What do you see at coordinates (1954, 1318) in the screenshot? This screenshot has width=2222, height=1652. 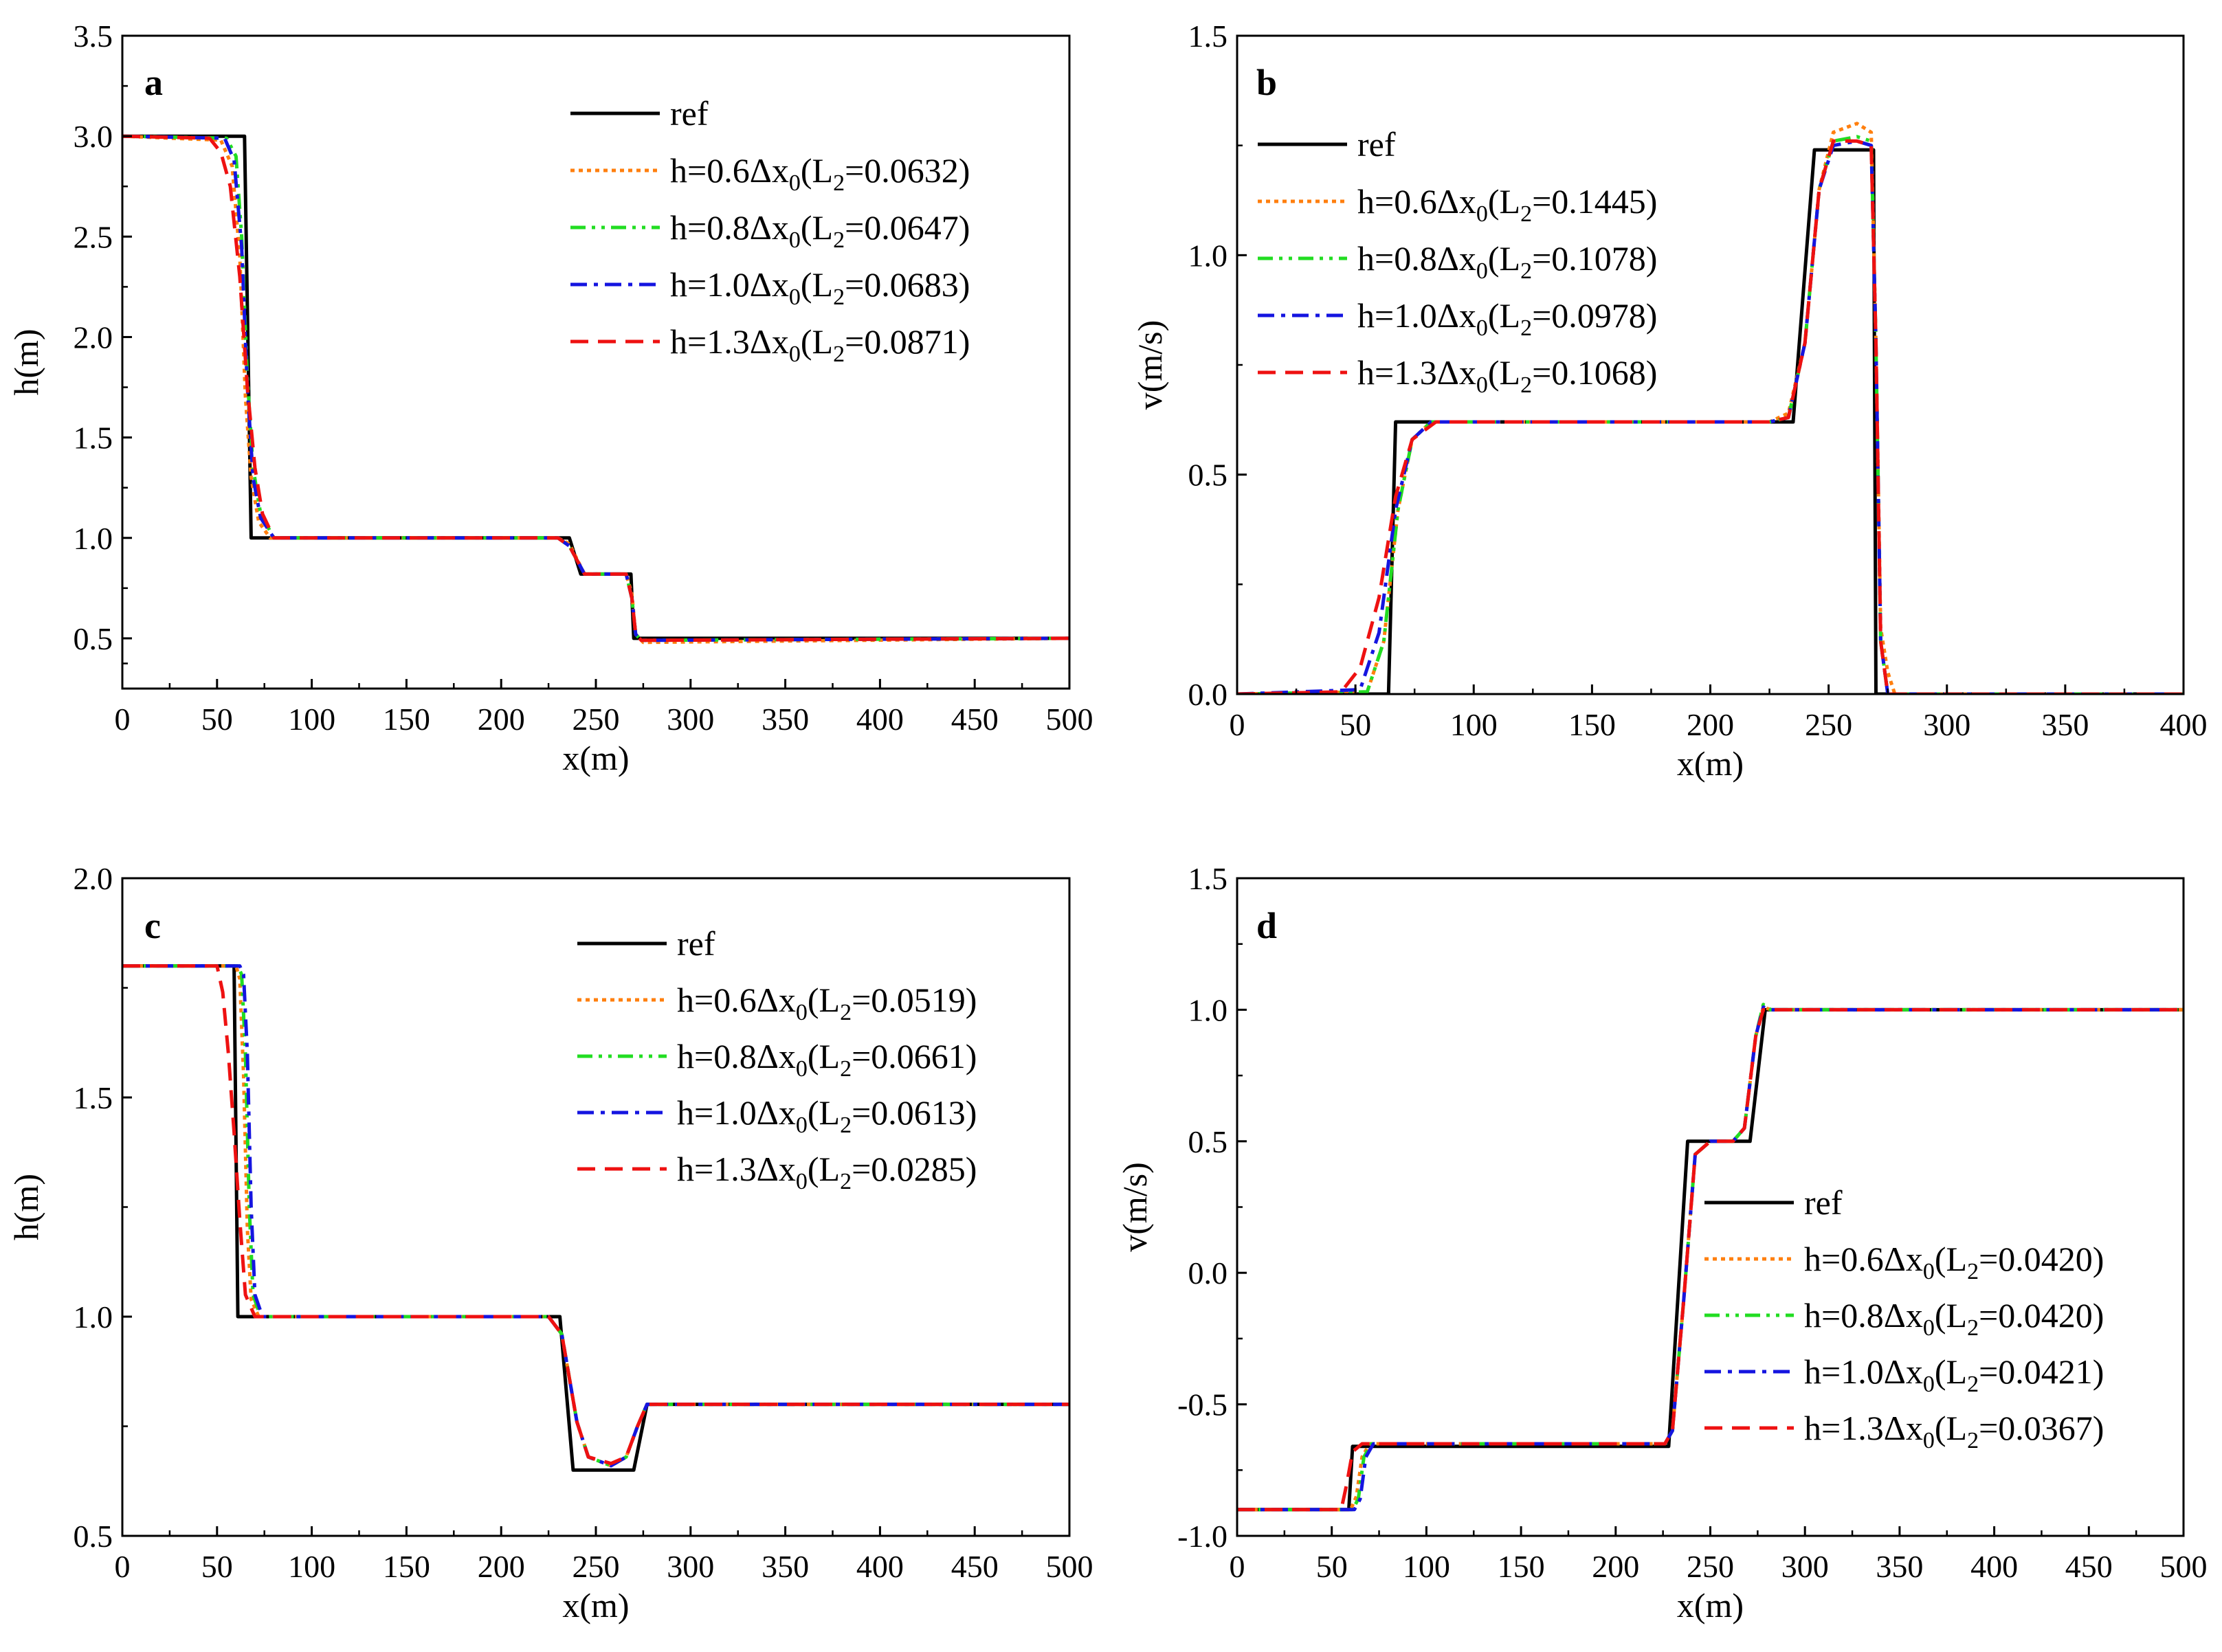 I see `legend-entry: h=0.8Δx0(L2=0.0420)` at bounding box center [1954, 1318].